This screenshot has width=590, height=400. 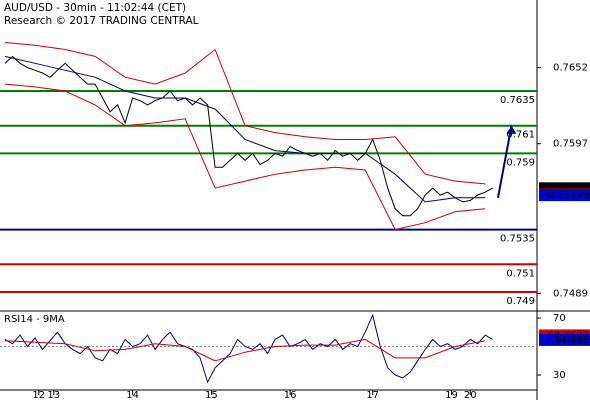 What do you see at coordinates (38, 395) in the screenshot?
I see `x-tick-label: 12` at bounding box center [38, 395].